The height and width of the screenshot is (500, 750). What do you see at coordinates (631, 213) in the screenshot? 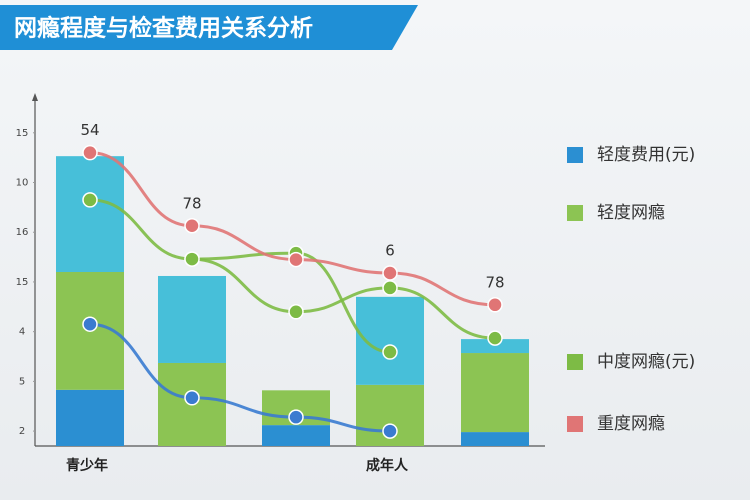
I see `legend-label: 轻度网瘾` at bounding box center [631, 213].